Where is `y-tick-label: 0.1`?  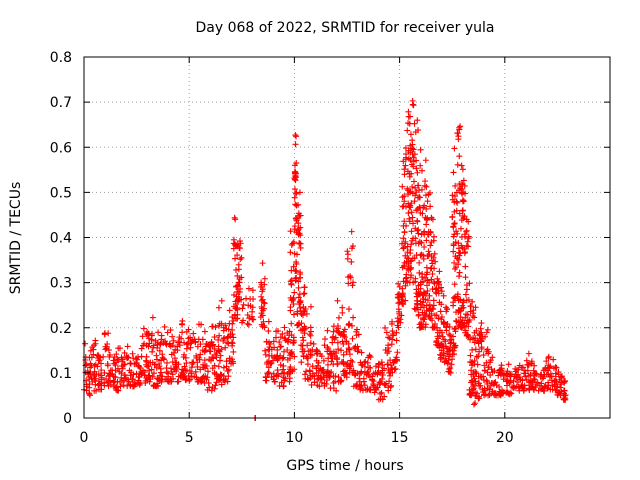 y-tick-label: 0.1 is located at coordinates (61, 374).